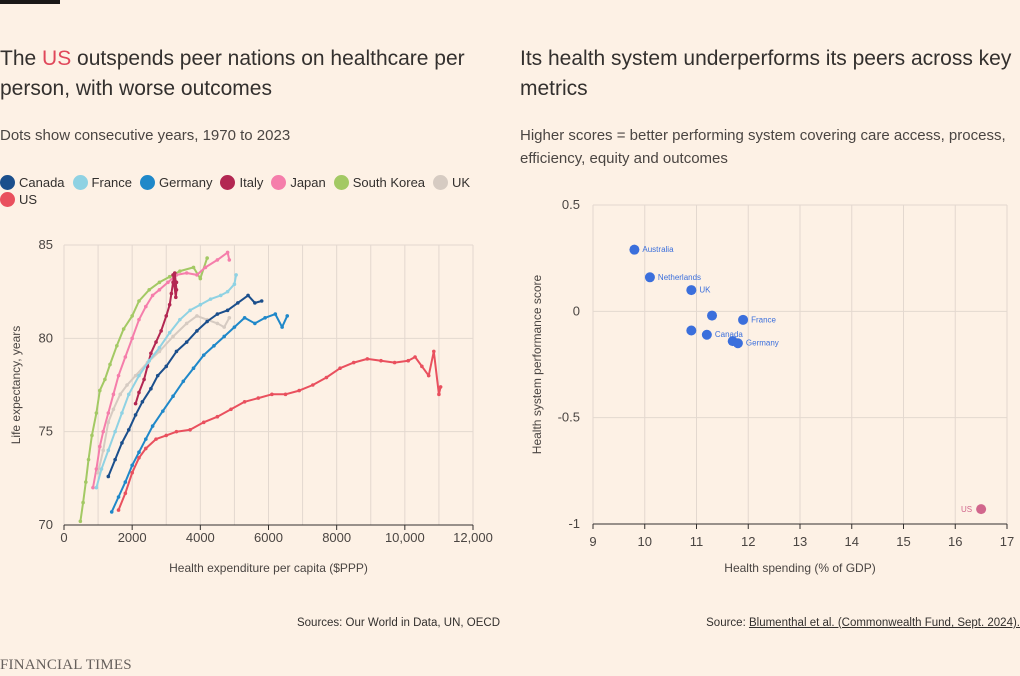 The image size is (1020, 676). I want to click on scatter-point, so click(712, 315).